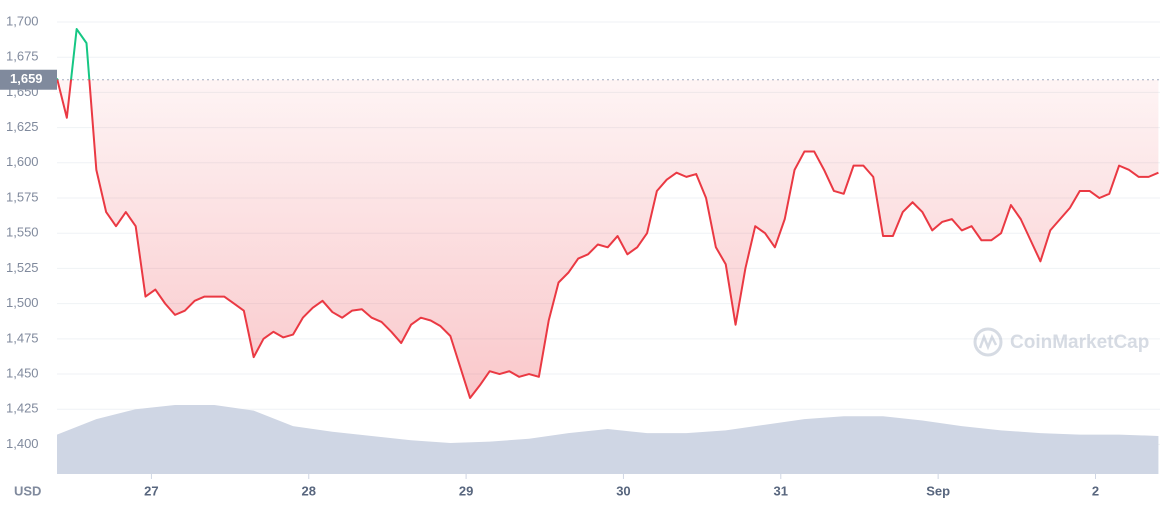  I want to click on y-tick-label: 1,400, so click(22, 443).